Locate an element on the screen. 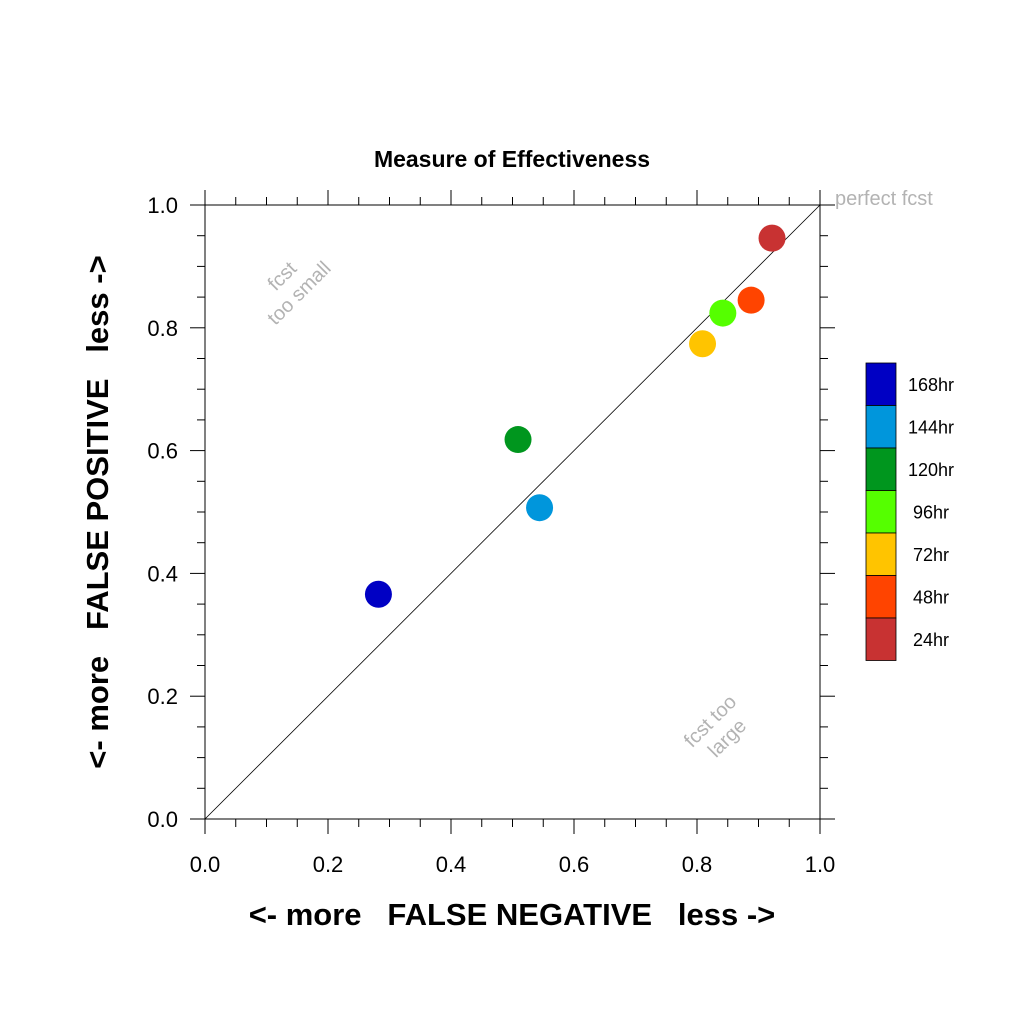 This screenshot has height=1024, width=1024. legend-label-48hr: 48hr is located at coordinates (931, 597).